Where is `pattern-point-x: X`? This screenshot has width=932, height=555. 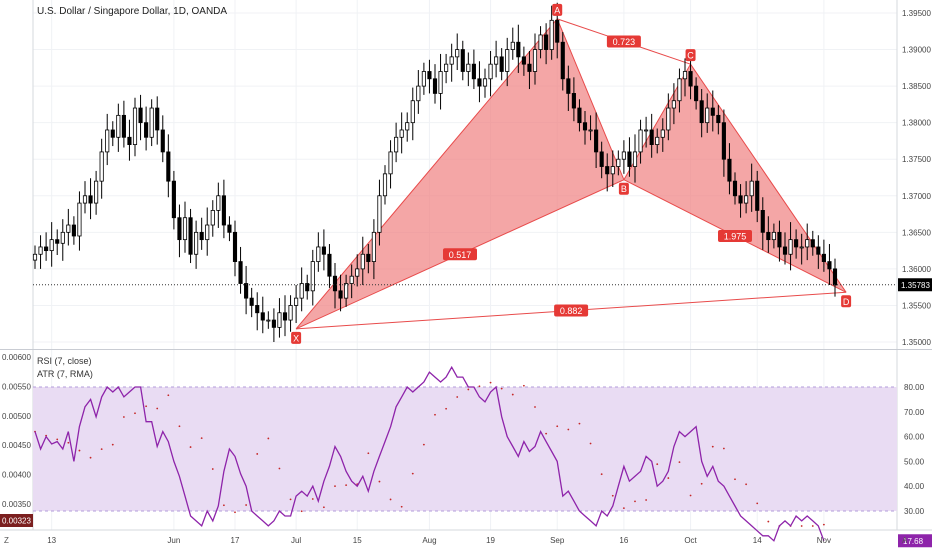
pattern-point-x: X is located at coordinates (296, 337).